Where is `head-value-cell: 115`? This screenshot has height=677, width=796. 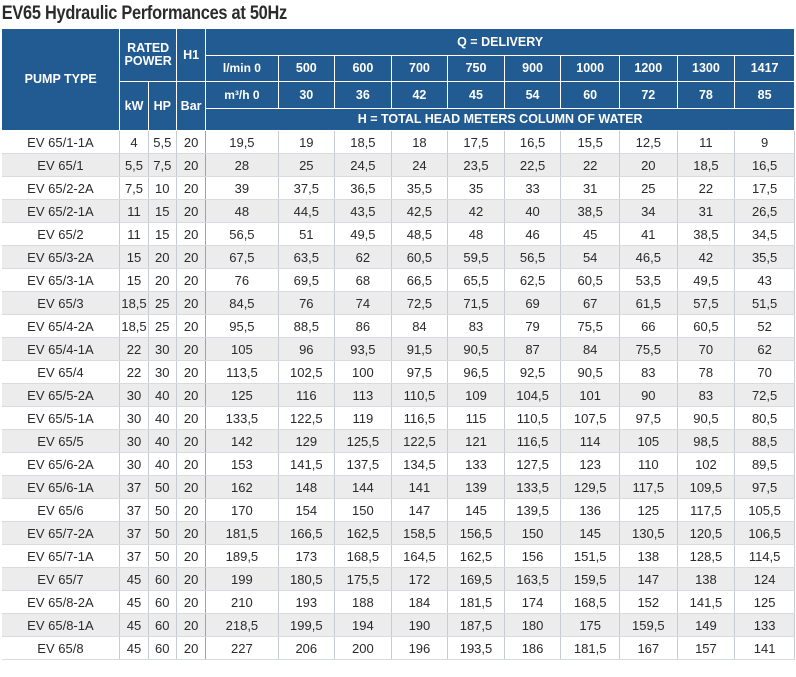 head-value-cell: 115 is located at coordinates (476, 418).